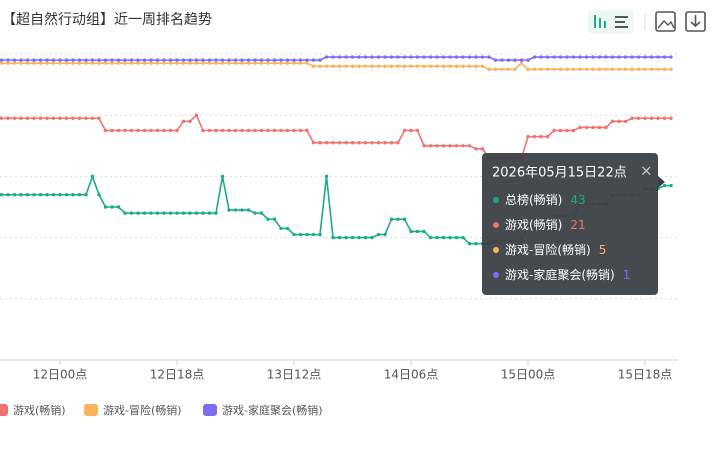 This screenshot has height=449, width=720. Describe the element at coordinates (646, 171) in the screenshot. I see `tooltip-close: ×` at that location.